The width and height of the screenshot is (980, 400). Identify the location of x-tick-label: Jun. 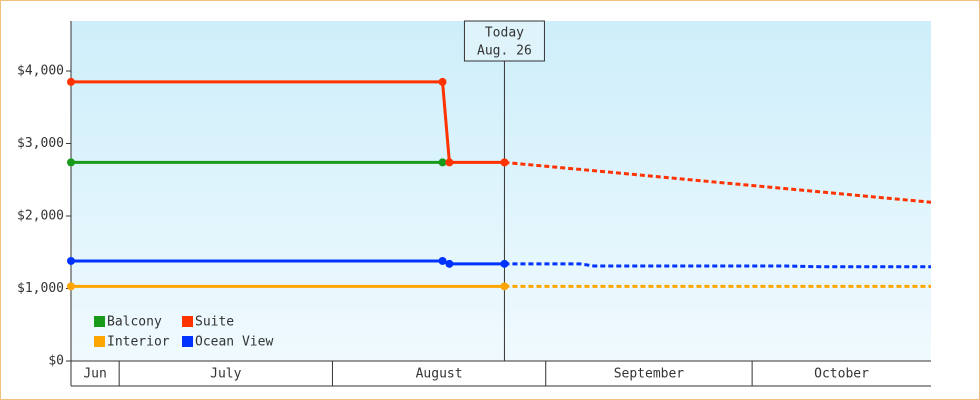
(94, 374).